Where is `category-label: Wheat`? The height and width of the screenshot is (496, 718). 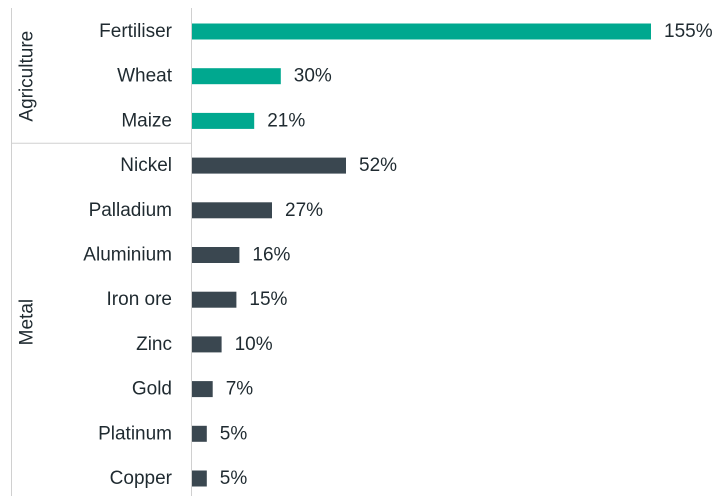
category-label: Wheat is located at coordinates (145, 76).